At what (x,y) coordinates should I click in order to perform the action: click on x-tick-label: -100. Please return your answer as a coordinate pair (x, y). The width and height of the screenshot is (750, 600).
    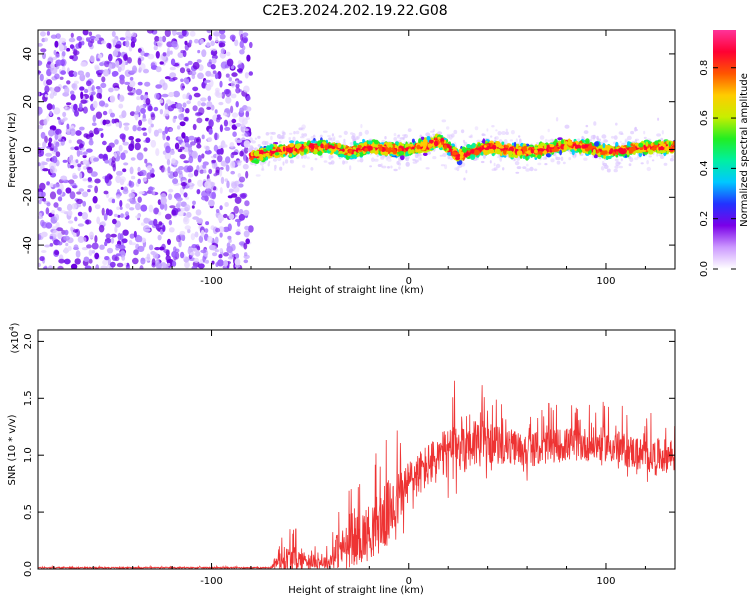
    Looking at the image, I should click on (211, 281).